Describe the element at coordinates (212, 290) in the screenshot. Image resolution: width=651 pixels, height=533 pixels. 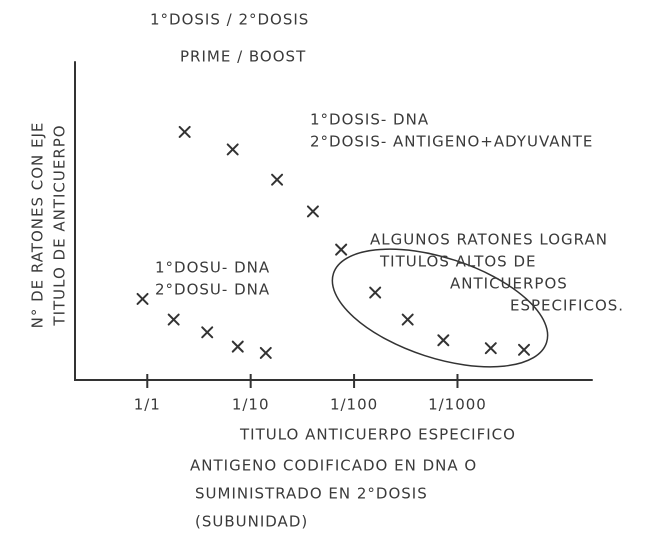
I see `annotation: 2°DOSU- DNA` at that location.